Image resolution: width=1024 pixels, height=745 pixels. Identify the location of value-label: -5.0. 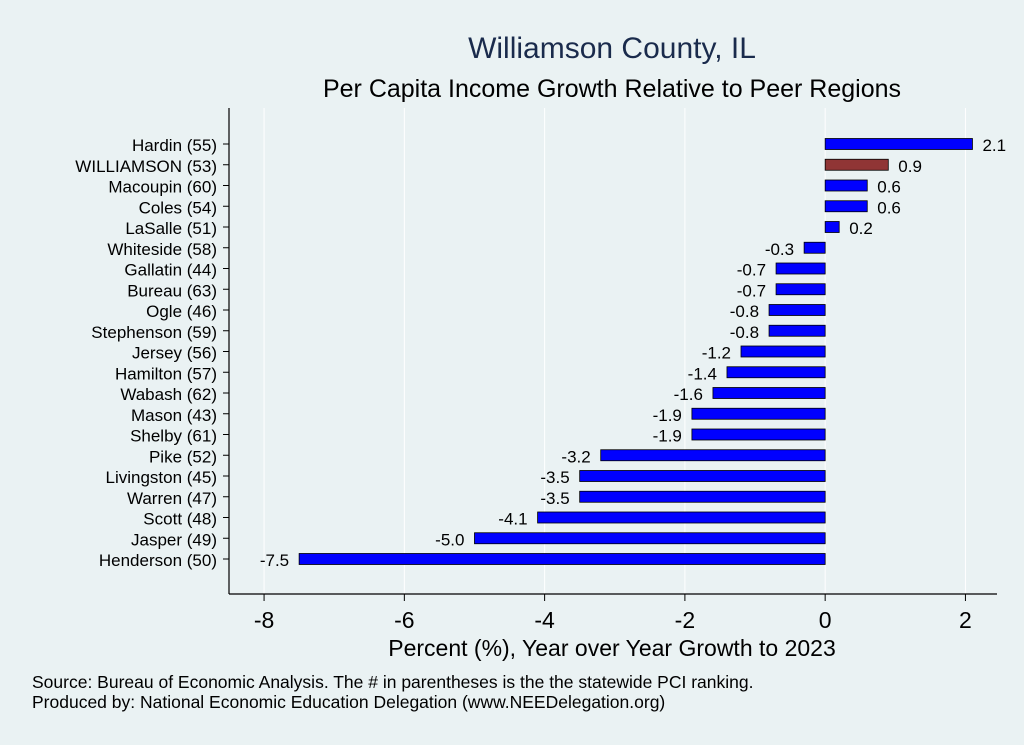
(449, 539).